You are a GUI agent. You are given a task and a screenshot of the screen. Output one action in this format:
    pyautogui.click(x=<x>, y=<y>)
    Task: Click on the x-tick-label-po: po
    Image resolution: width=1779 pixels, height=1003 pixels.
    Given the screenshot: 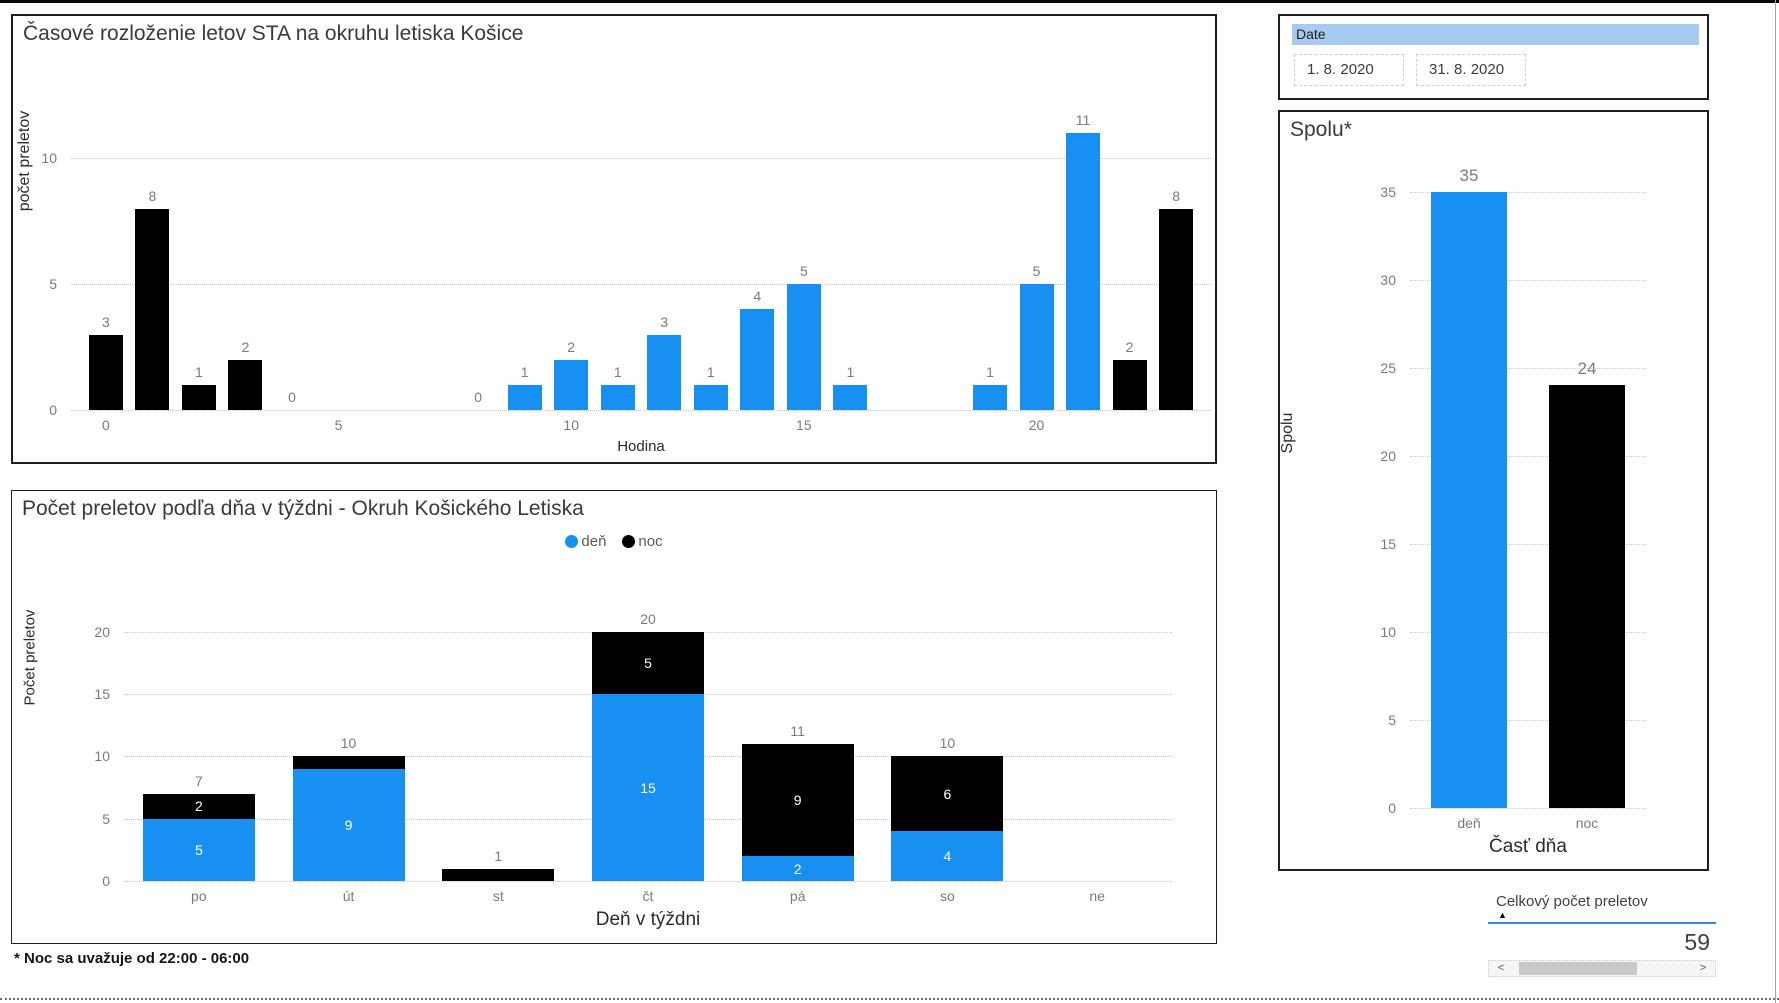 What is the action you would take?
    pyautogui.click(x=199, y=896)
    